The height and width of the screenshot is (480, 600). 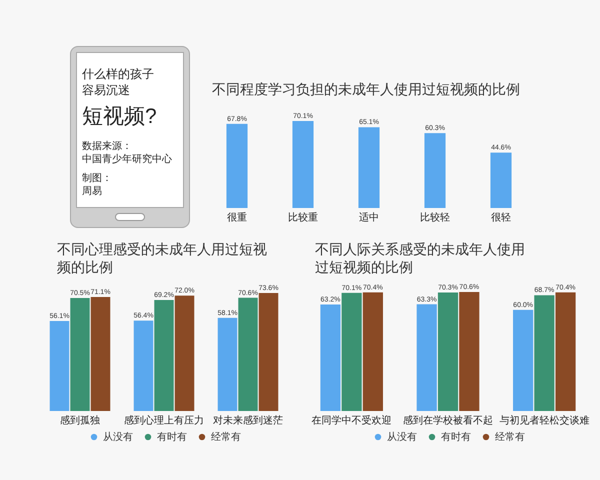 I want to click on x-tick-label: 在同学中不受欢迎, so click(x=352, y=420).